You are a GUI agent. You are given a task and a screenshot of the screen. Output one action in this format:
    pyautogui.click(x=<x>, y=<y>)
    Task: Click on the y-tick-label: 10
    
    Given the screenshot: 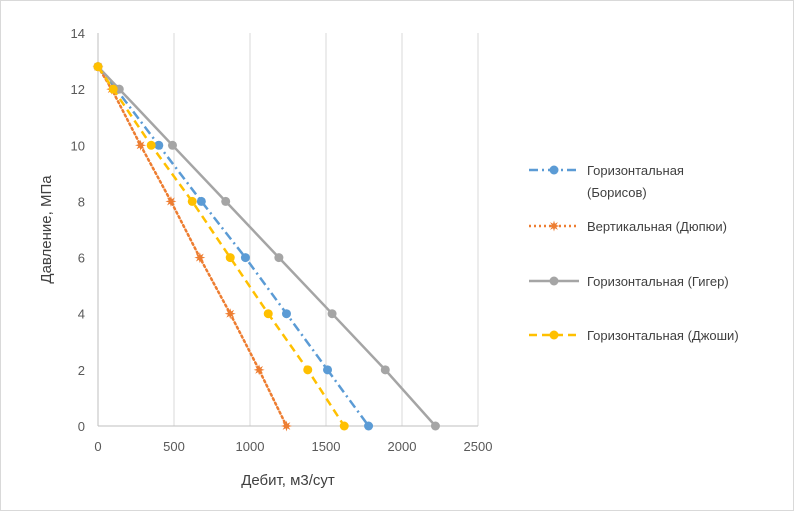 What is the action you would take?
    pyautogui.click(x=78, y=145)
    